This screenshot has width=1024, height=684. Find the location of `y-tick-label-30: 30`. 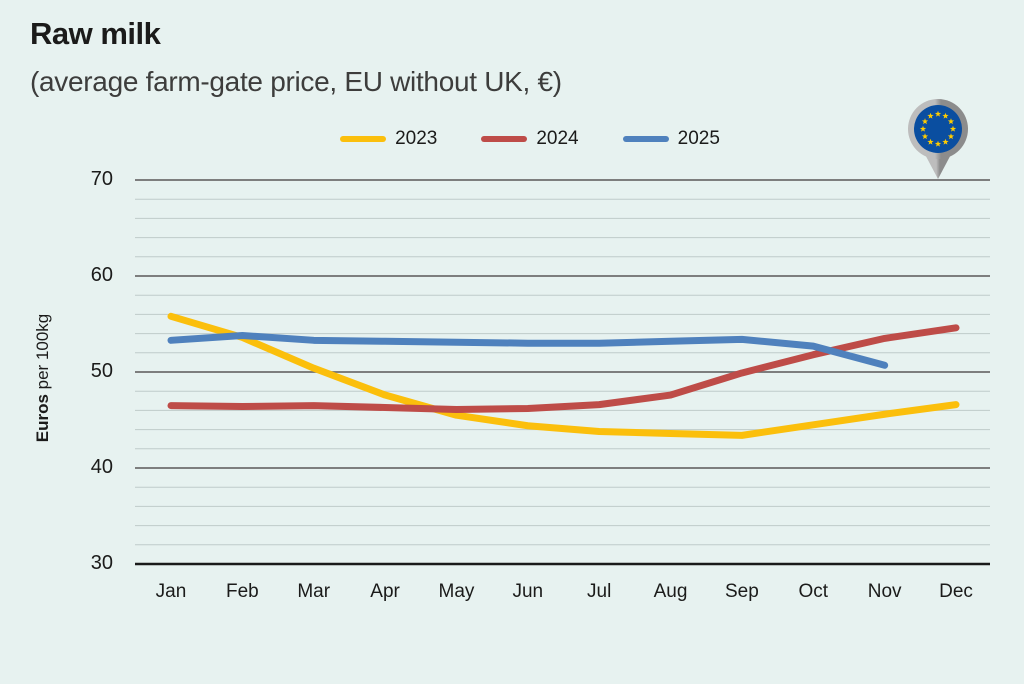

y-tick-label-30: 30 is located at coordinates (101, 563).